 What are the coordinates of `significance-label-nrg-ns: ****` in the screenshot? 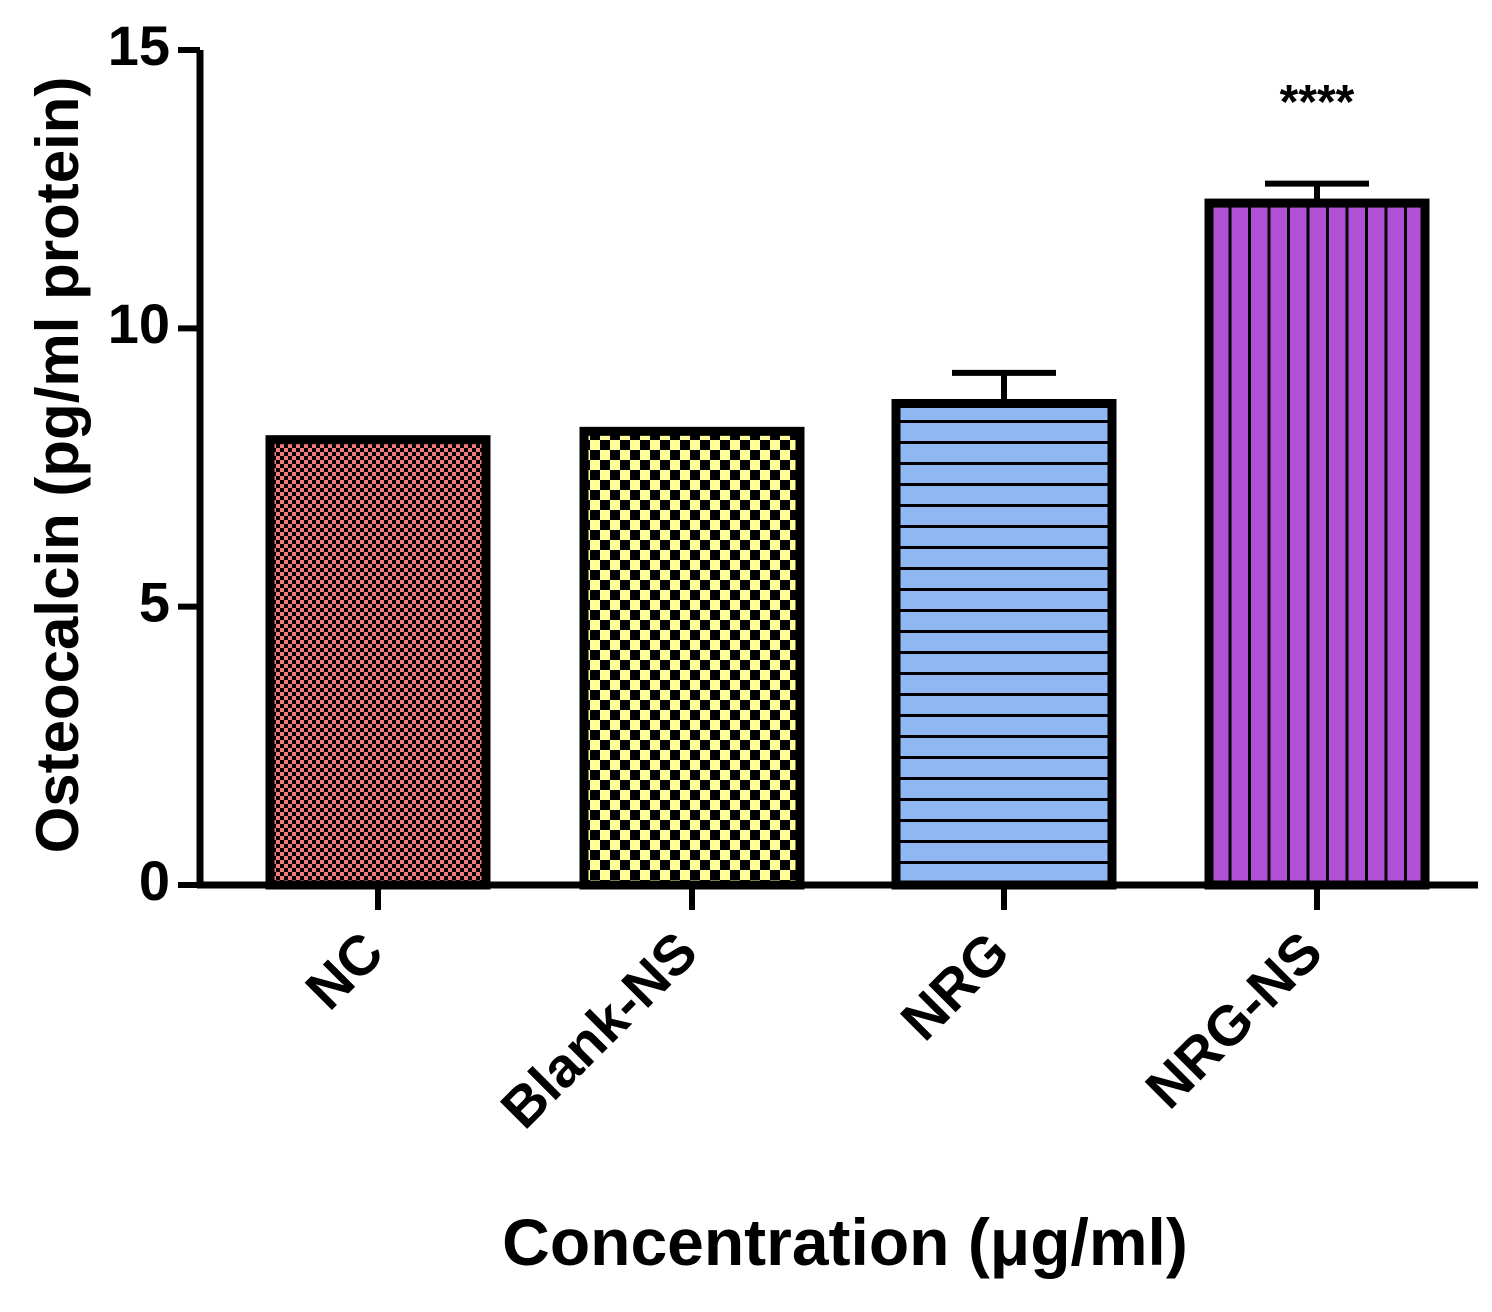 It's located at (1317, 102).